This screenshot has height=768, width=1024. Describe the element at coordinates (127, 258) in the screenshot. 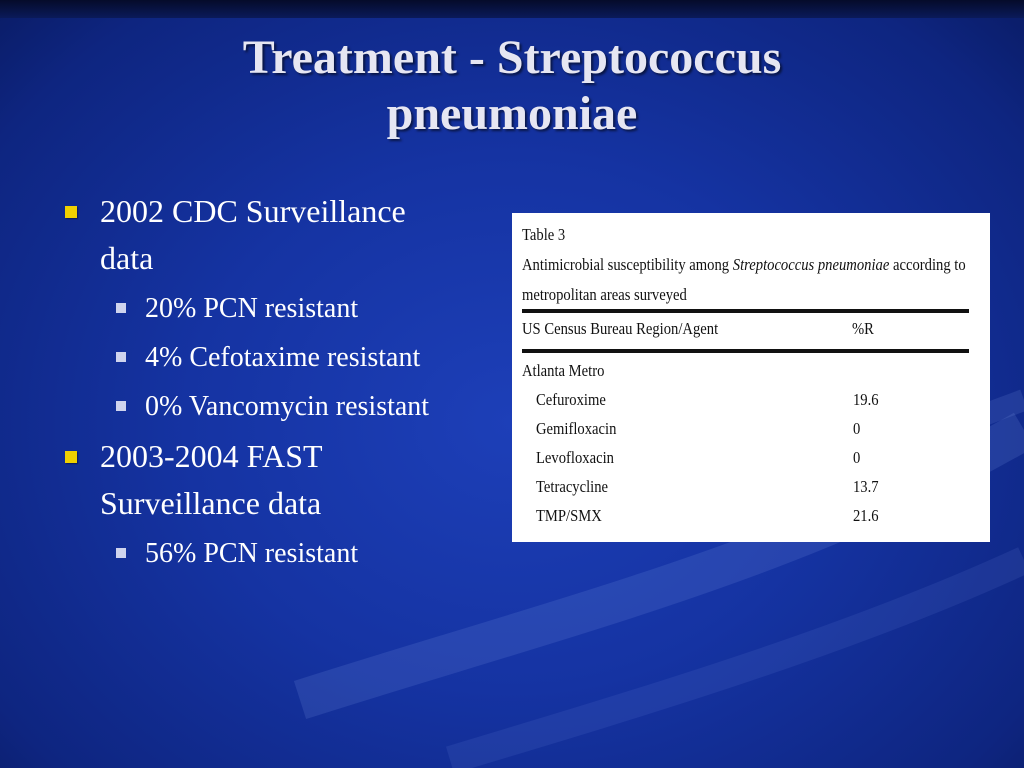

I see `bullet-cdc-text-b: data` at that location.